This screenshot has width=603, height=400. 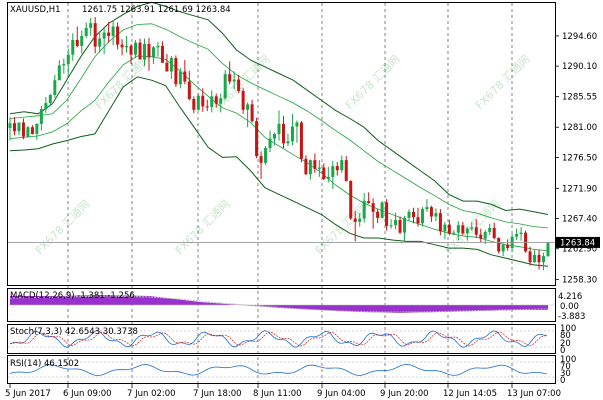 I want to click on price-tick-label: 1267.40, so click(x=579, y=220).